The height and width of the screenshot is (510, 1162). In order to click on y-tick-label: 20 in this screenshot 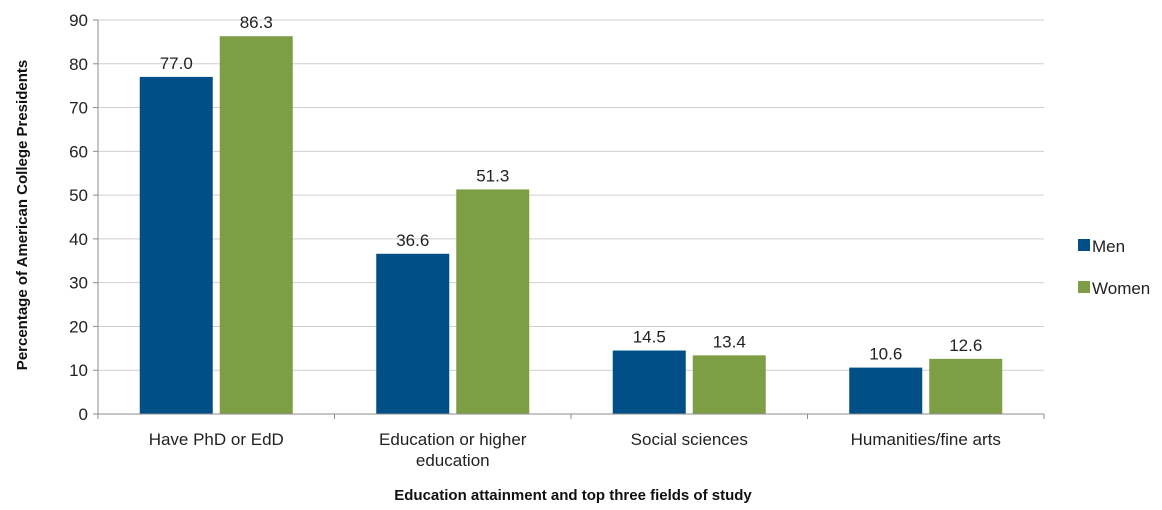, I will do `click(78, 326)`.